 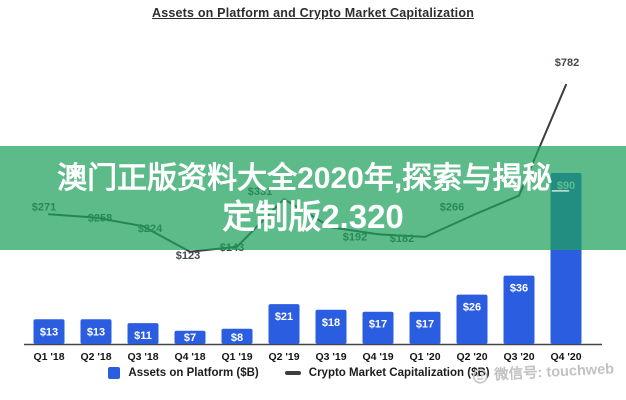 What do you see at coordinates (142, 357) in the screenshot?
I see `x-axis-label: Q3 '18` at bounding box center [142, 357].